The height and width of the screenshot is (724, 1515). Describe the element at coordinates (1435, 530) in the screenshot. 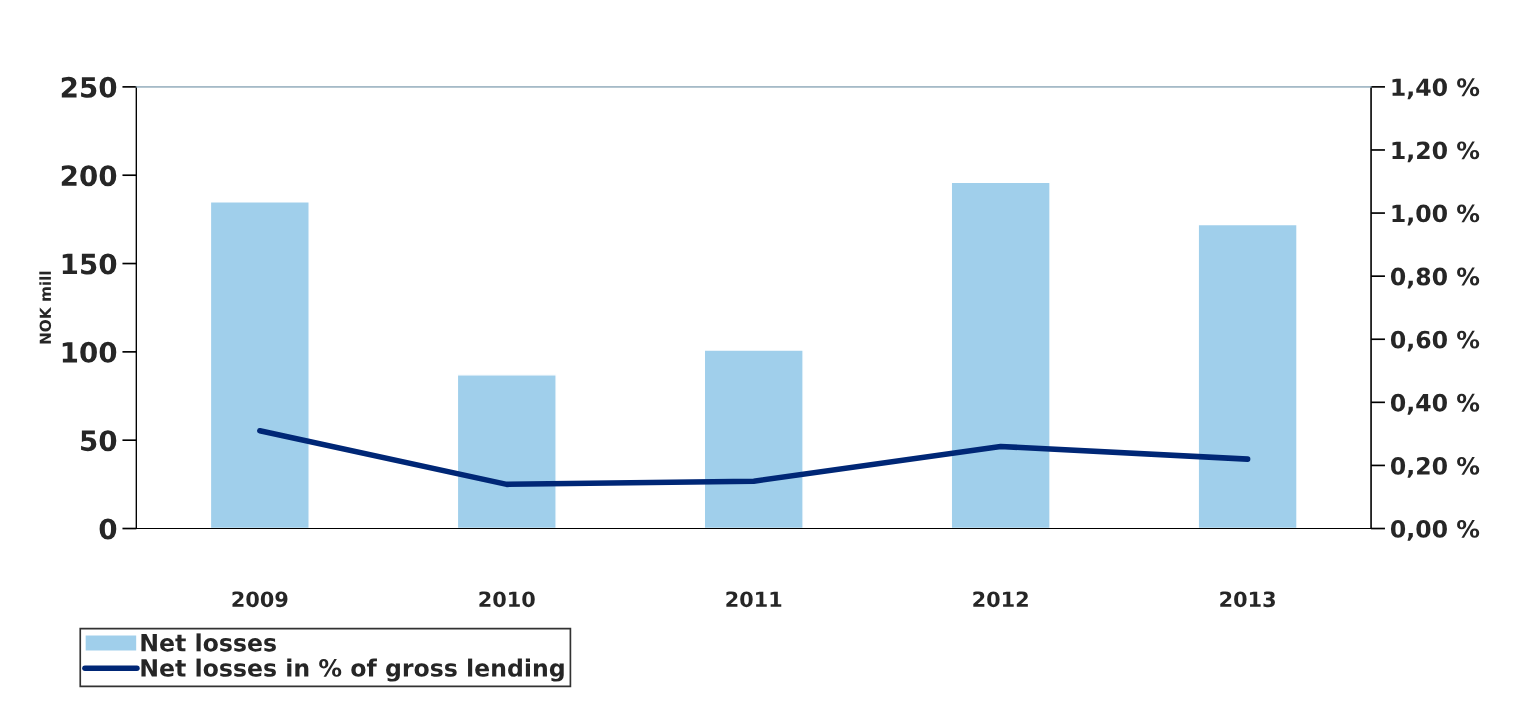

I see `y2-tick-label: 0,00 %` at that location.